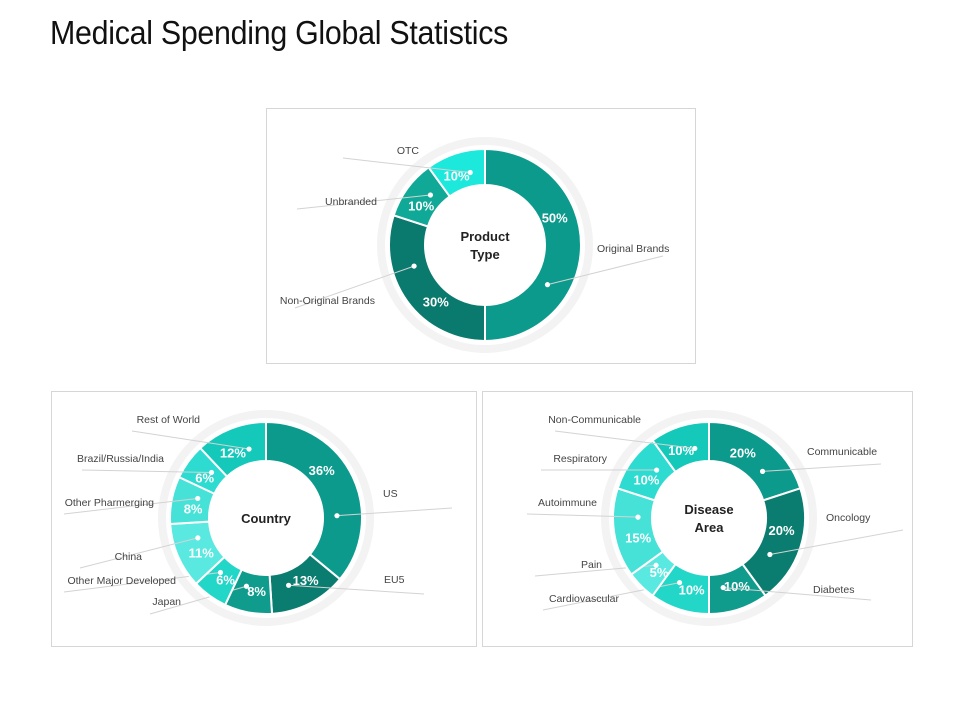  I want to click on disease-area-pct-oncology: 20%, so click(782, 530).